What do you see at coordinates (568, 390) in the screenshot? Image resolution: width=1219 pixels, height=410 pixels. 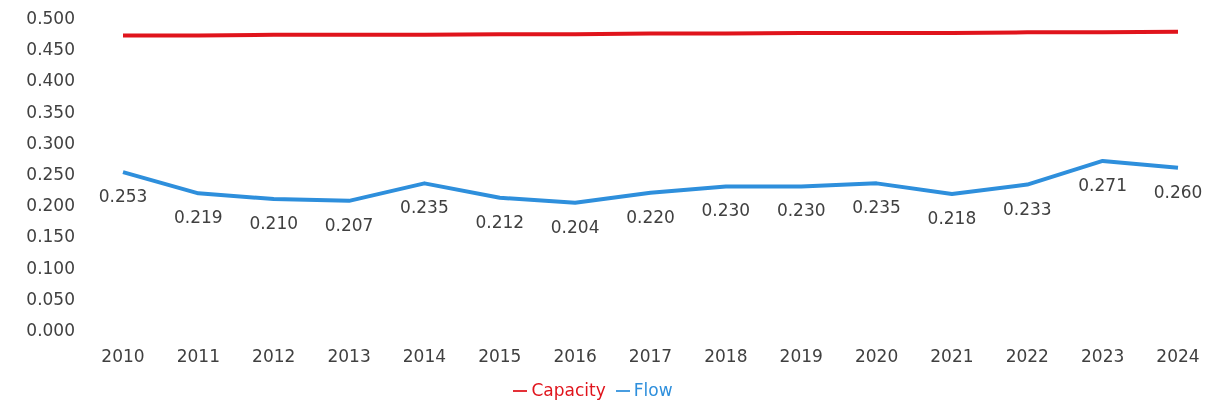 I see `legend-label: Capacity` at bounding box center [568, 390].